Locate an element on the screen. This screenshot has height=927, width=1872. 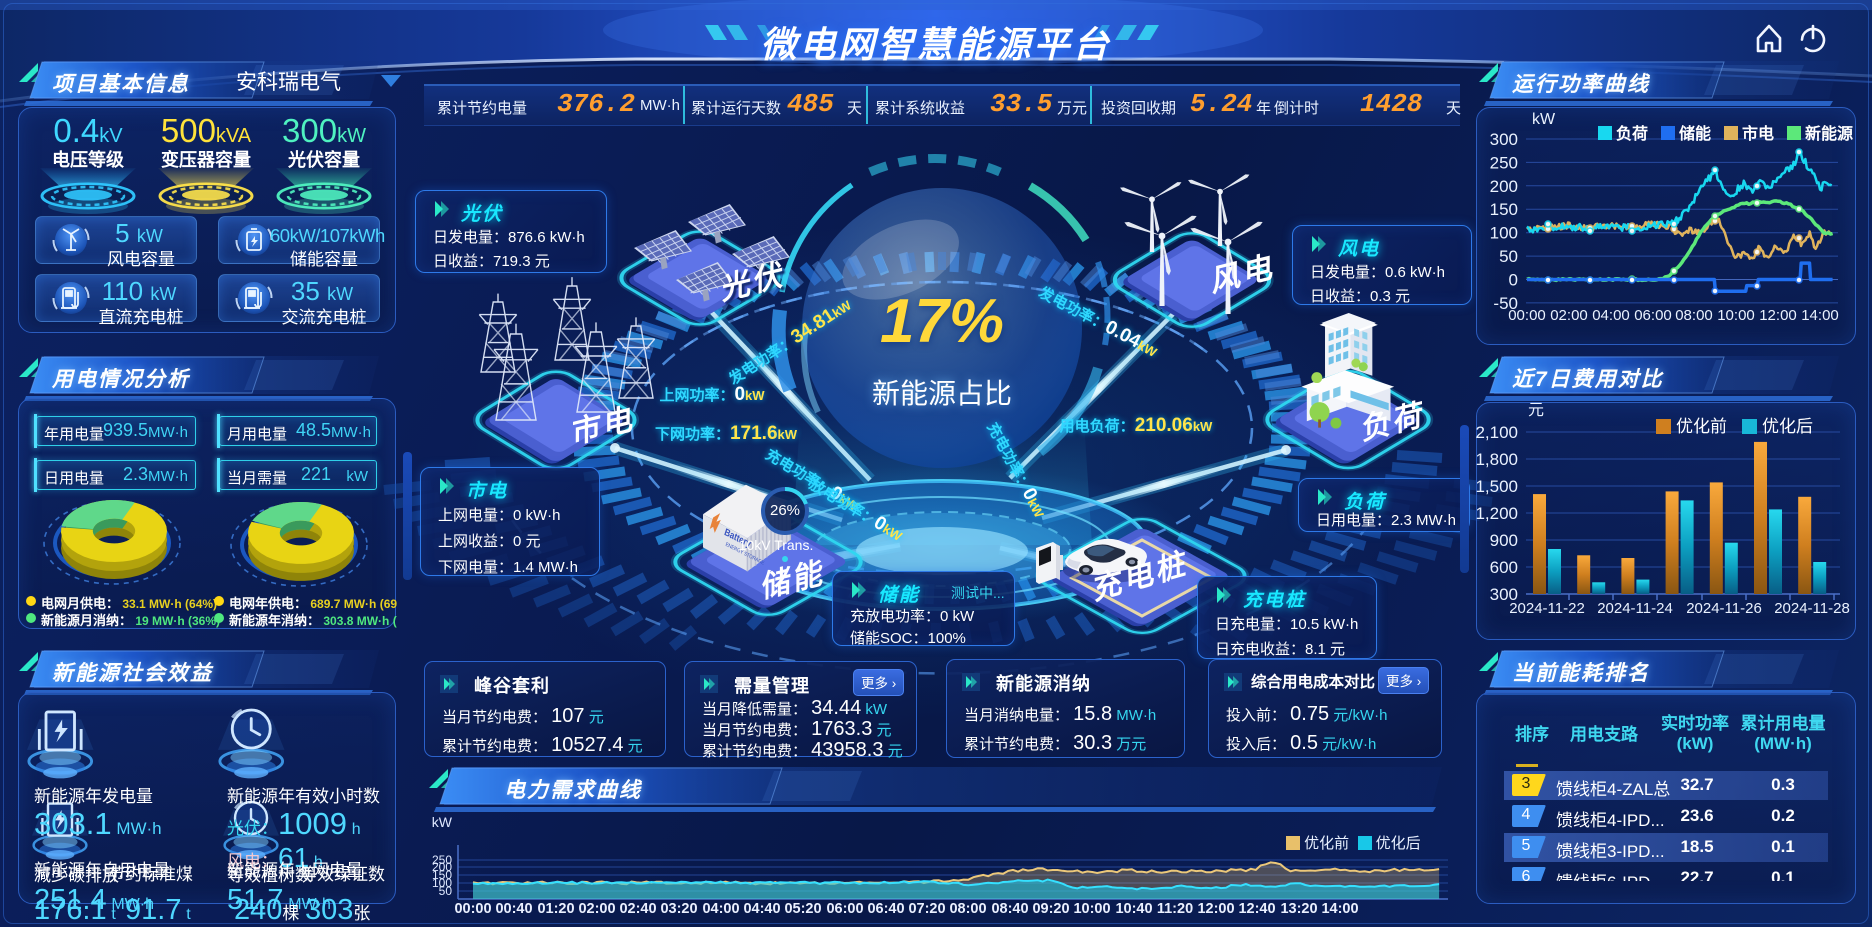
svg-text: 新能源 is located at coordinates (1829, 133).